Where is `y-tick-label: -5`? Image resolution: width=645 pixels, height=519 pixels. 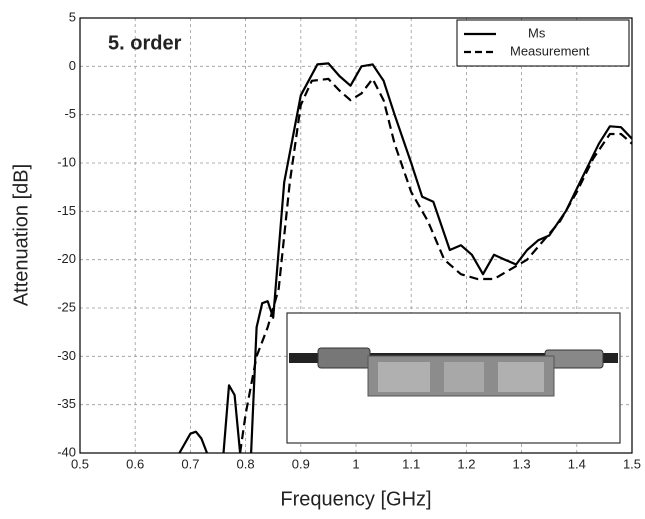 y-tick-label: -5 is located at coordinates (70, 113).